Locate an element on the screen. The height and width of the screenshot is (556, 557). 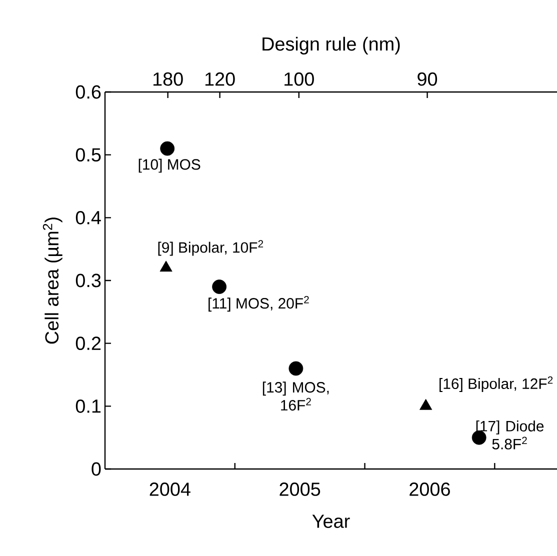
y-tick-label: 0.4 is located at coordinates (88, 217).